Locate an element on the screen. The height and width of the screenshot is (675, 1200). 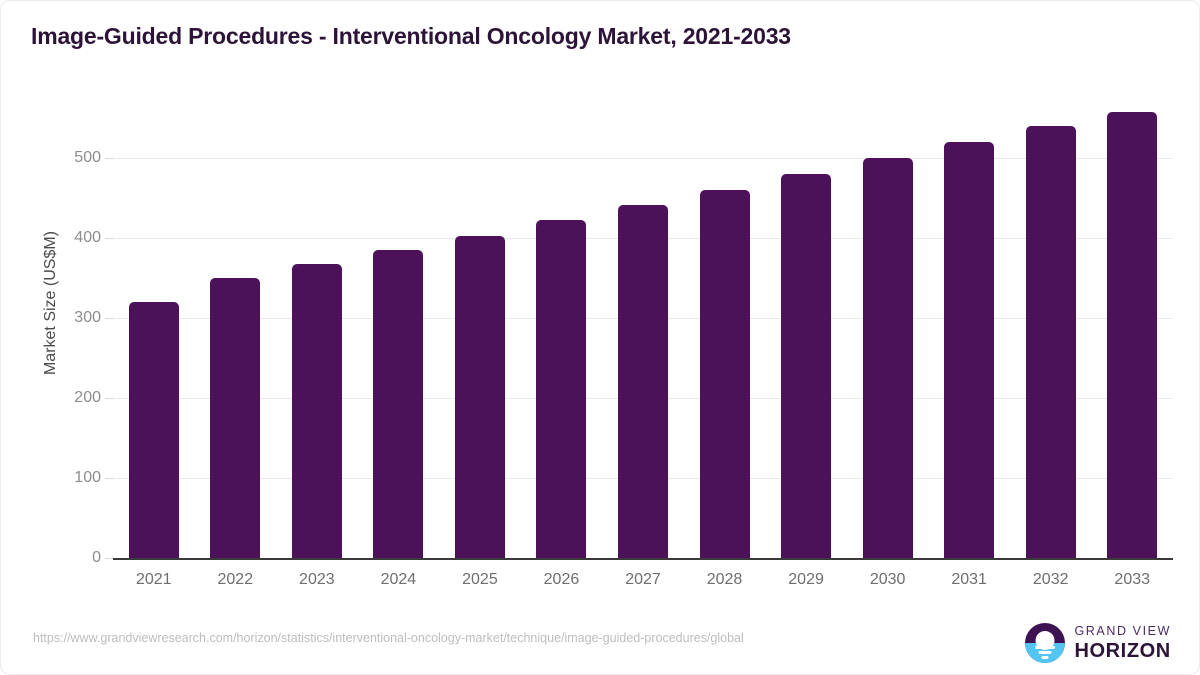
y-tick-label: 500 is located at coordinates (87, 157).